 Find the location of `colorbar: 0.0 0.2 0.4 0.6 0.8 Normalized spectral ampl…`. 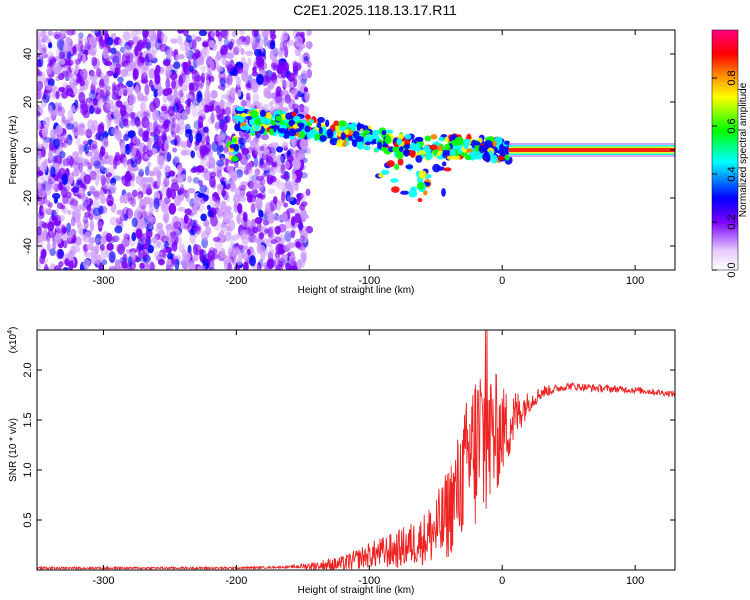

colorbar: 0.0 0.2 0.4 0.6 0.8 Normalized spectral ampl… is located at coordinates (730, 153).